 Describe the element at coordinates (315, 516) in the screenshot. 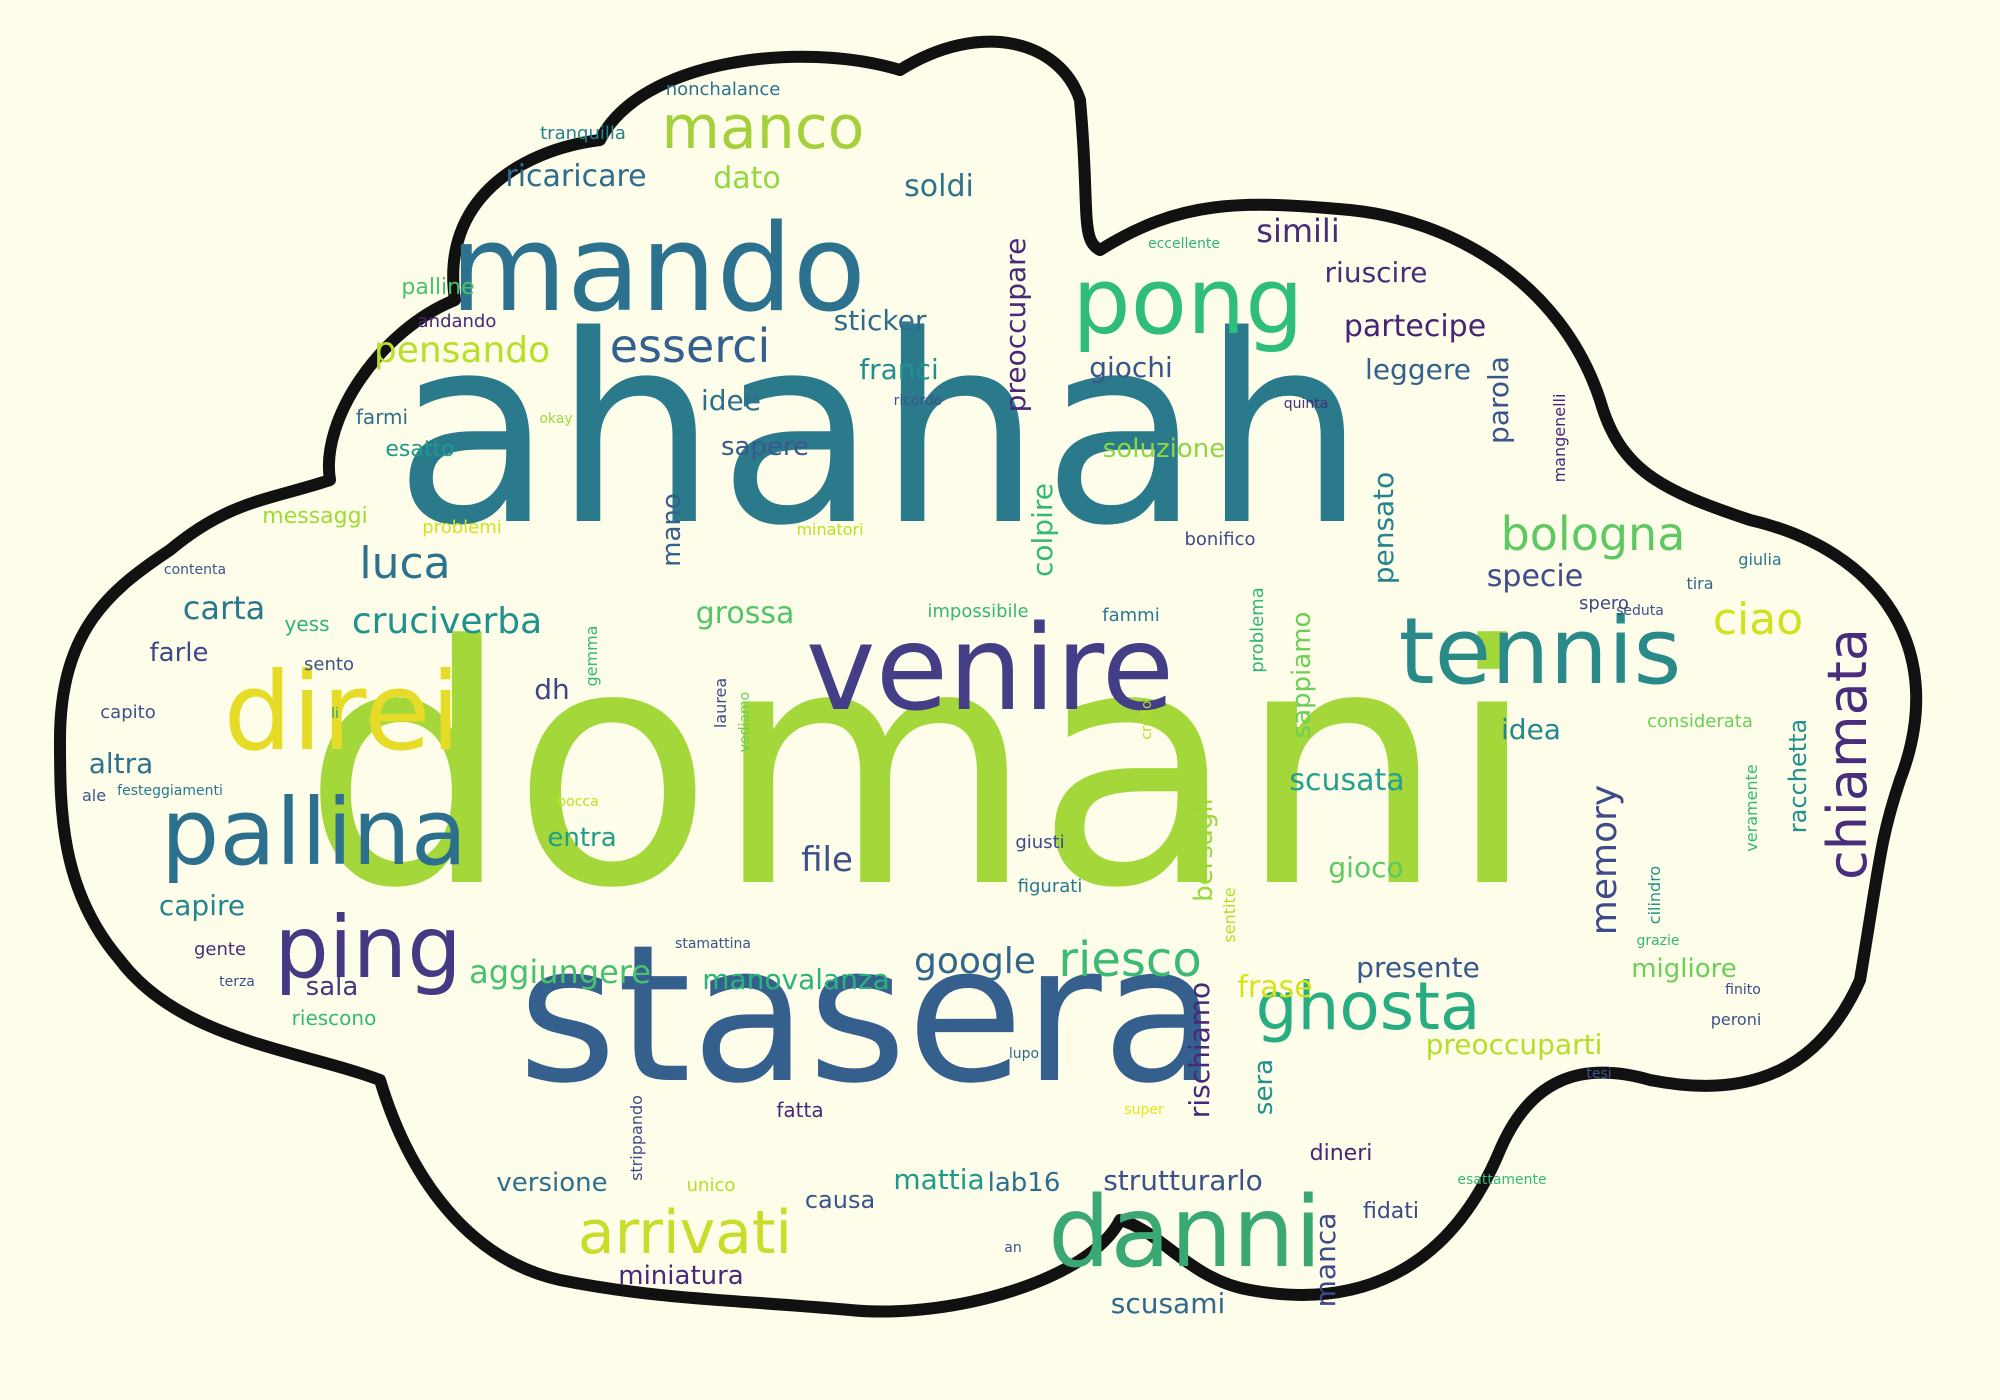

I see `word-messaggi: messaggi` at that location.